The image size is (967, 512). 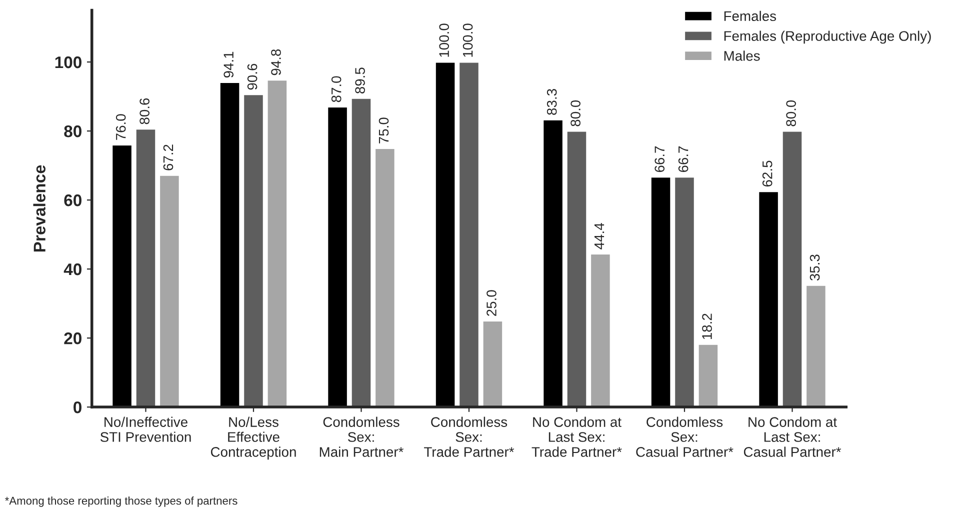 I want to click on legend-label: Females, so click(x=750, y=16).